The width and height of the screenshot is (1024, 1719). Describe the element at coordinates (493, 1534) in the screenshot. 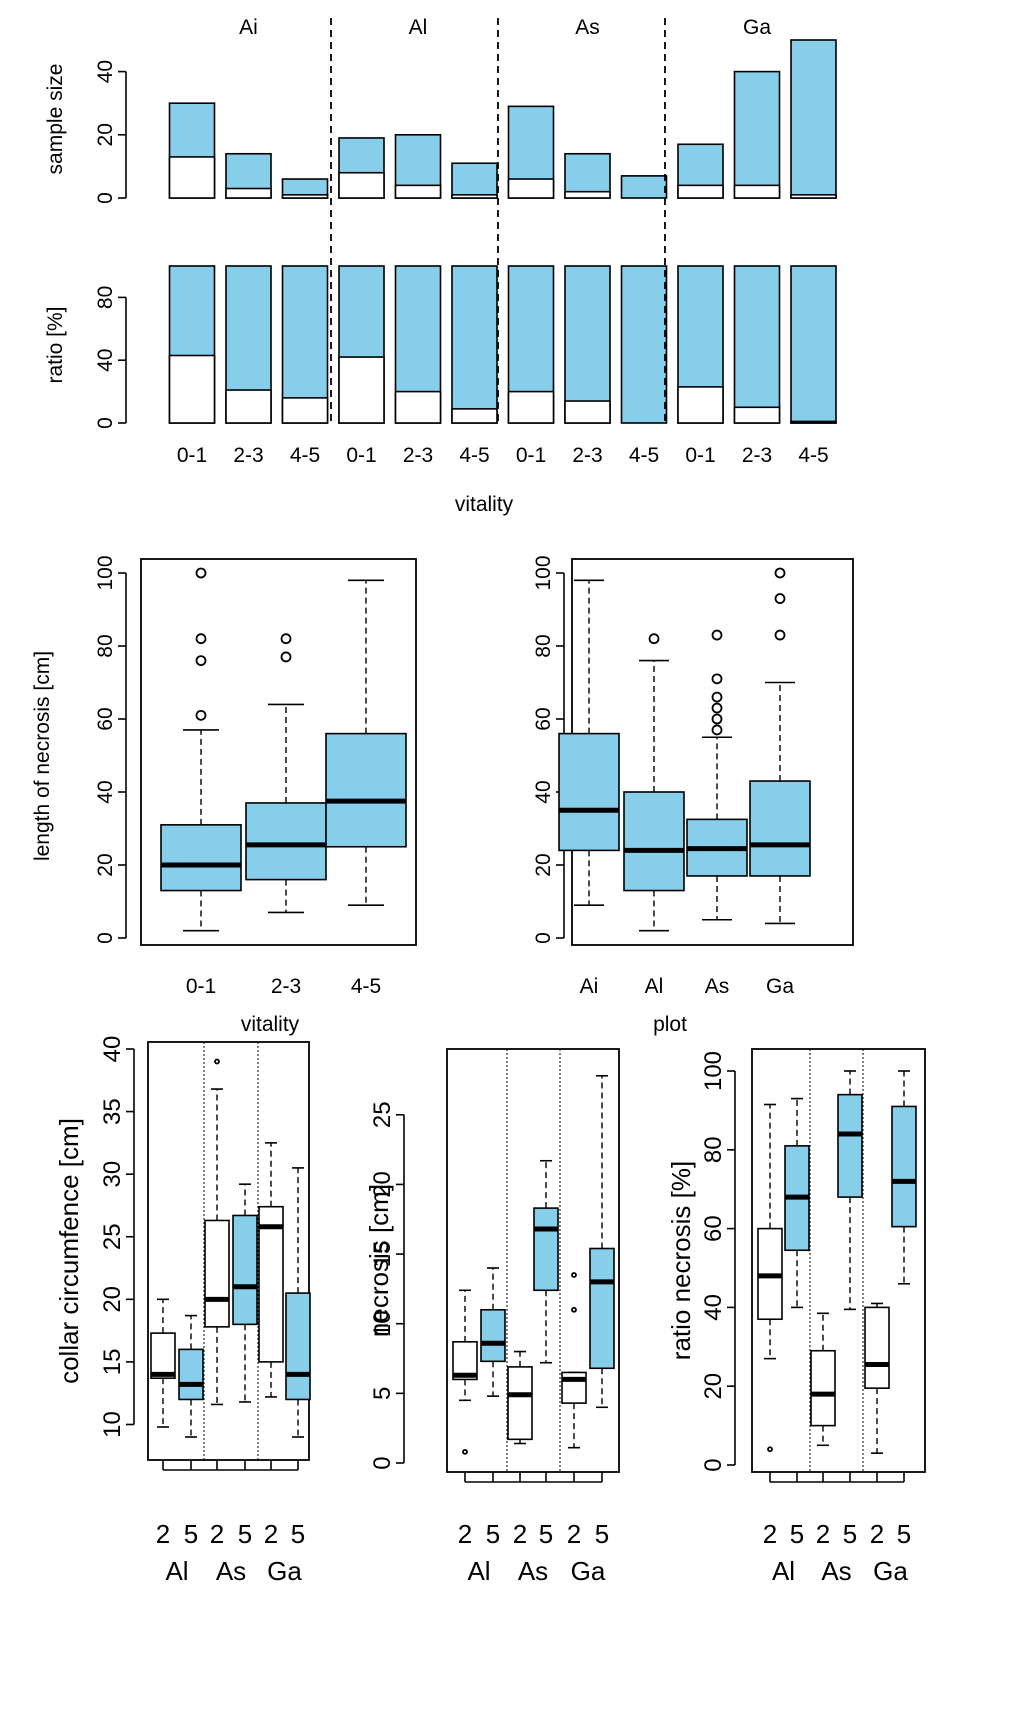

I see `necrosis-cm-x-tick-label: 5` at that location.